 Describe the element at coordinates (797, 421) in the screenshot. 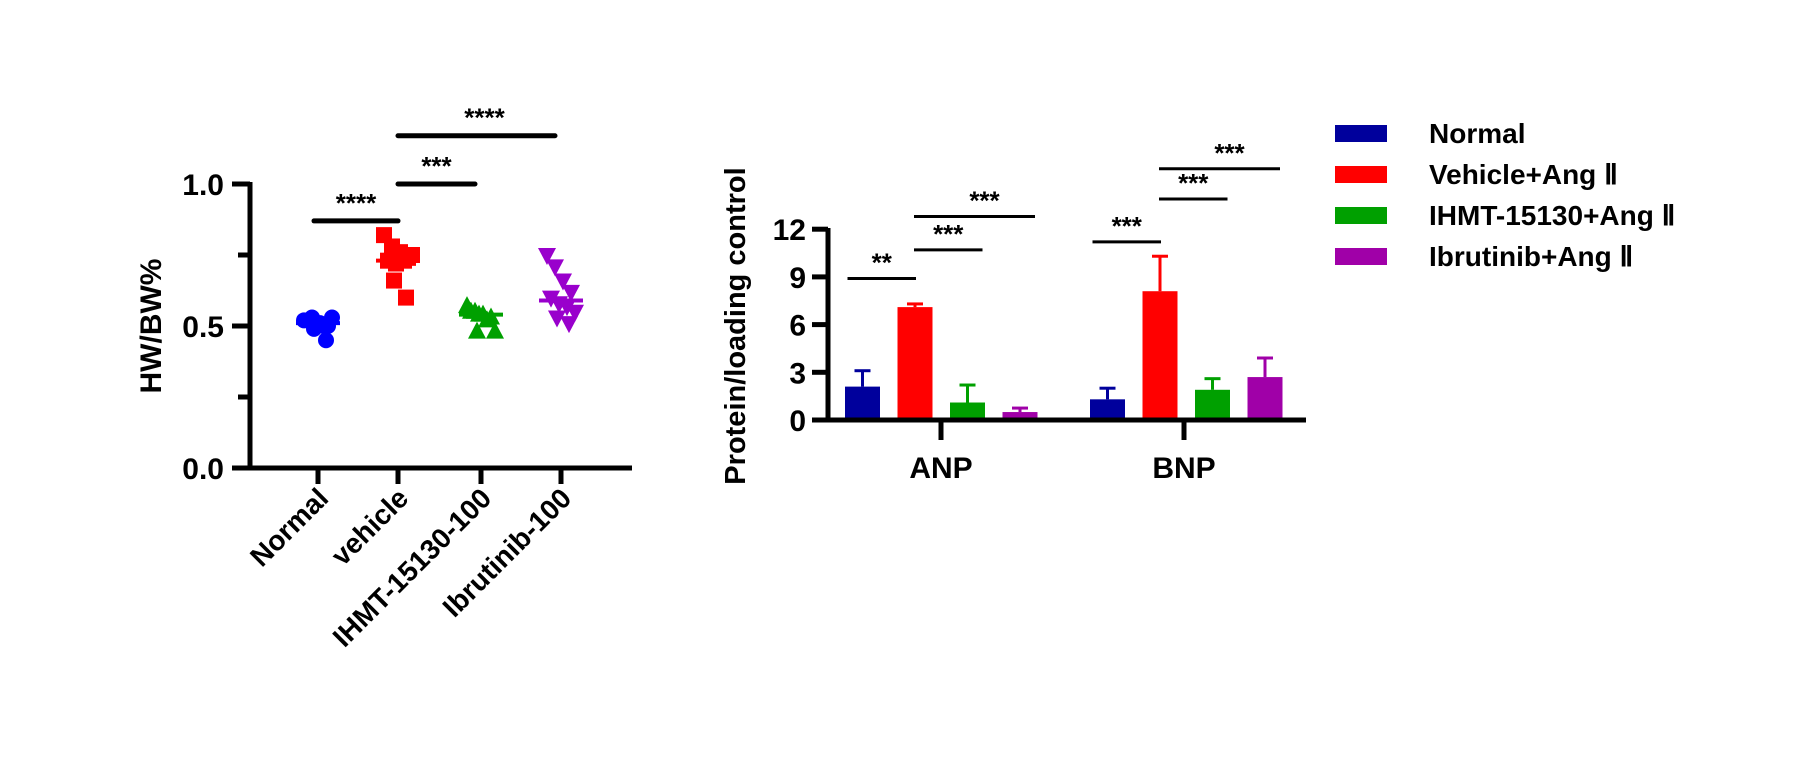

I see `bar-y-tick-label: 0` at that location.